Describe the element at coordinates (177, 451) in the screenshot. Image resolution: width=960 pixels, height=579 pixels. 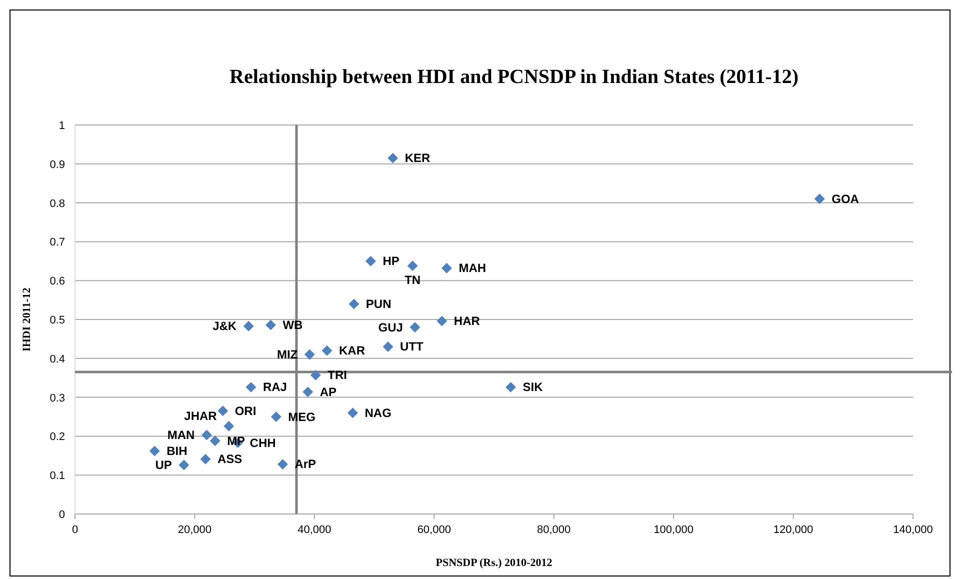
I see `annotation: BIH` at that location.